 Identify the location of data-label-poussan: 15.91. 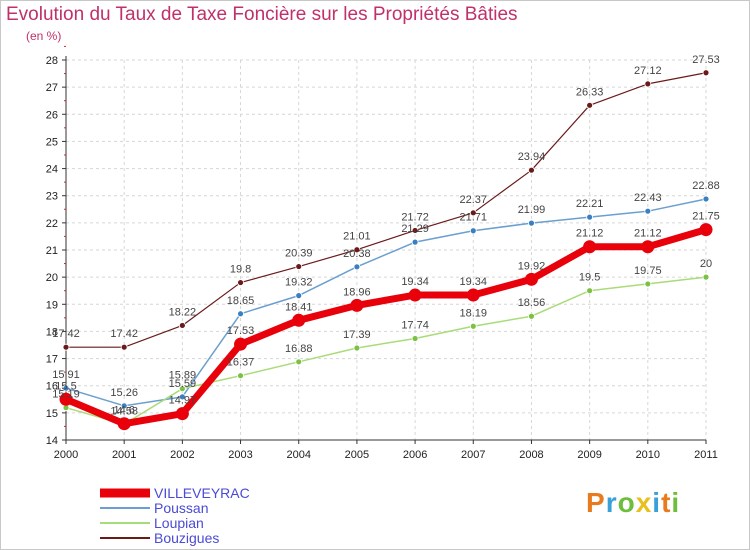
(66, 375).